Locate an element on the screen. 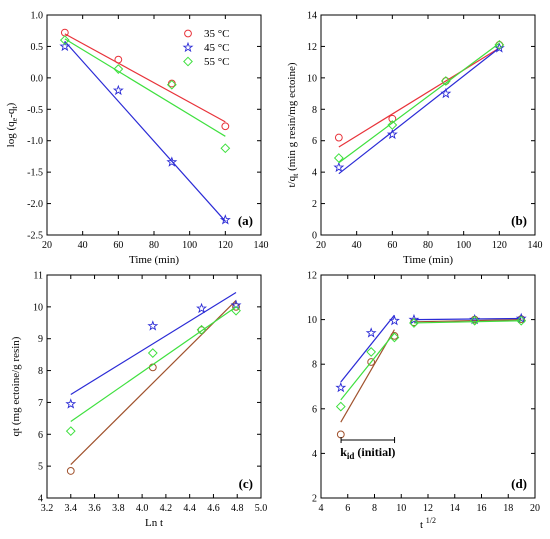  y-axis-label: log (qe-qt) is located at coordinates (12, 124).